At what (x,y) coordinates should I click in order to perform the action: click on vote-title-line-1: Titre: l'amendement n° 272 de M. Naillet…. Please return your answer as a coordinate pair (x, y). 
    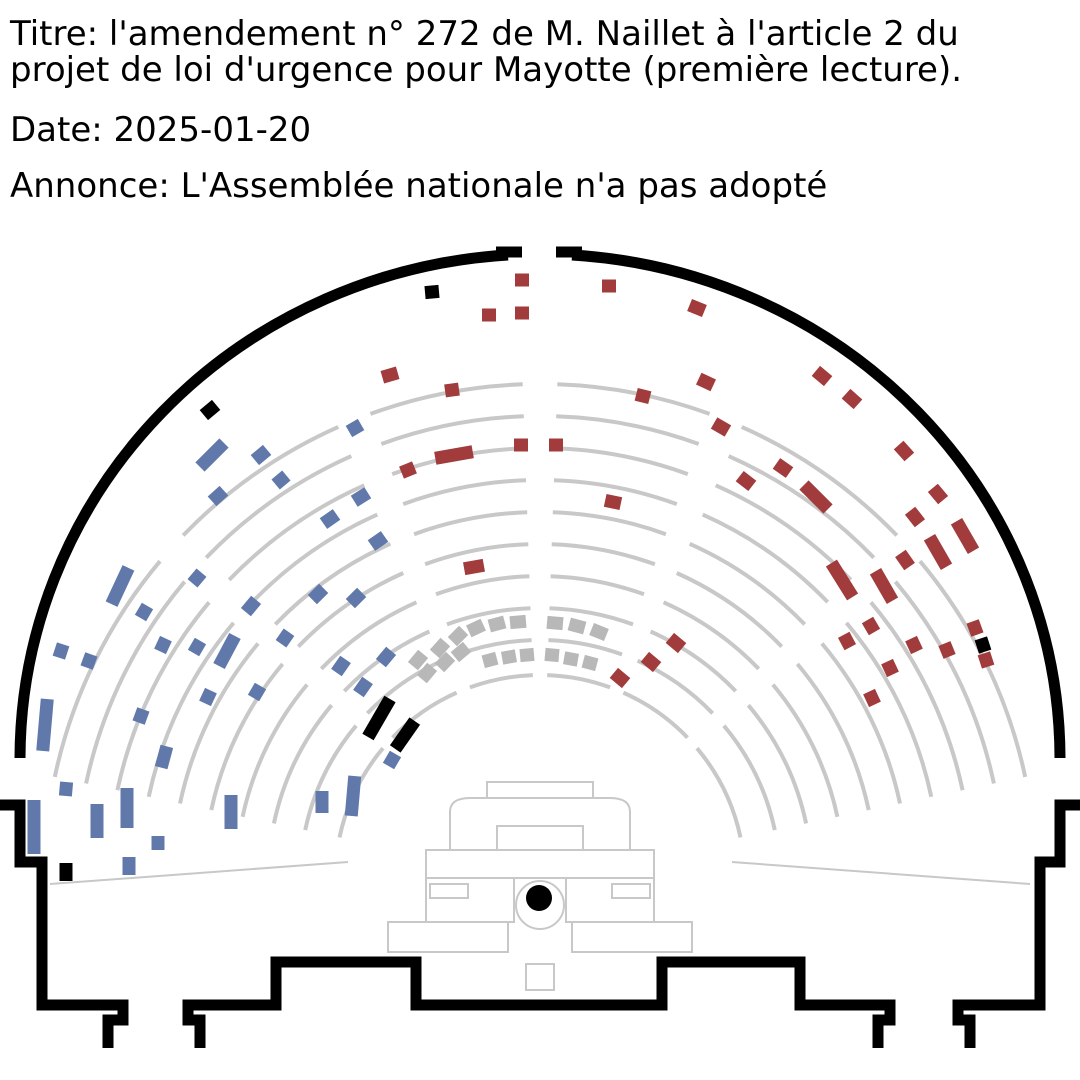
    Looking at the image, I should click on (484, 34).